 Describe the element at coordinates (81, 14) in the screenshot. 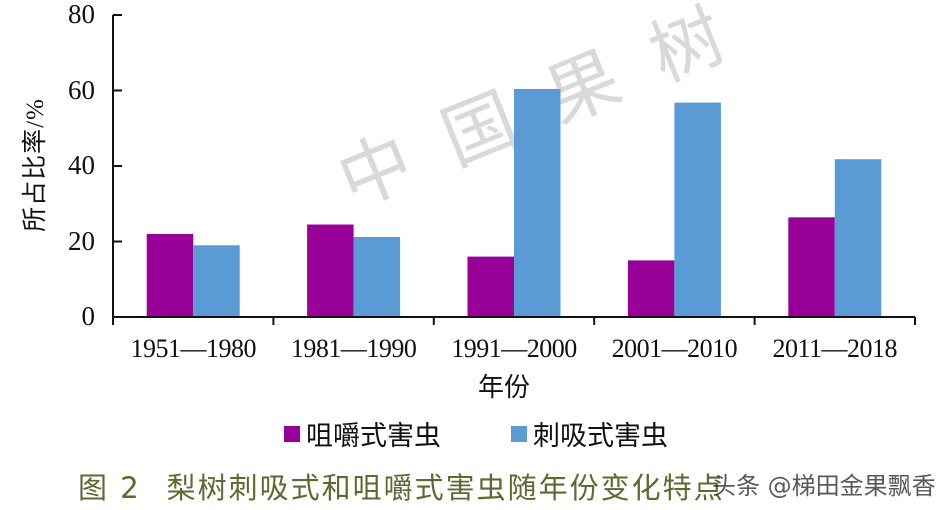

I see `y-tick-label: 80` at that location.